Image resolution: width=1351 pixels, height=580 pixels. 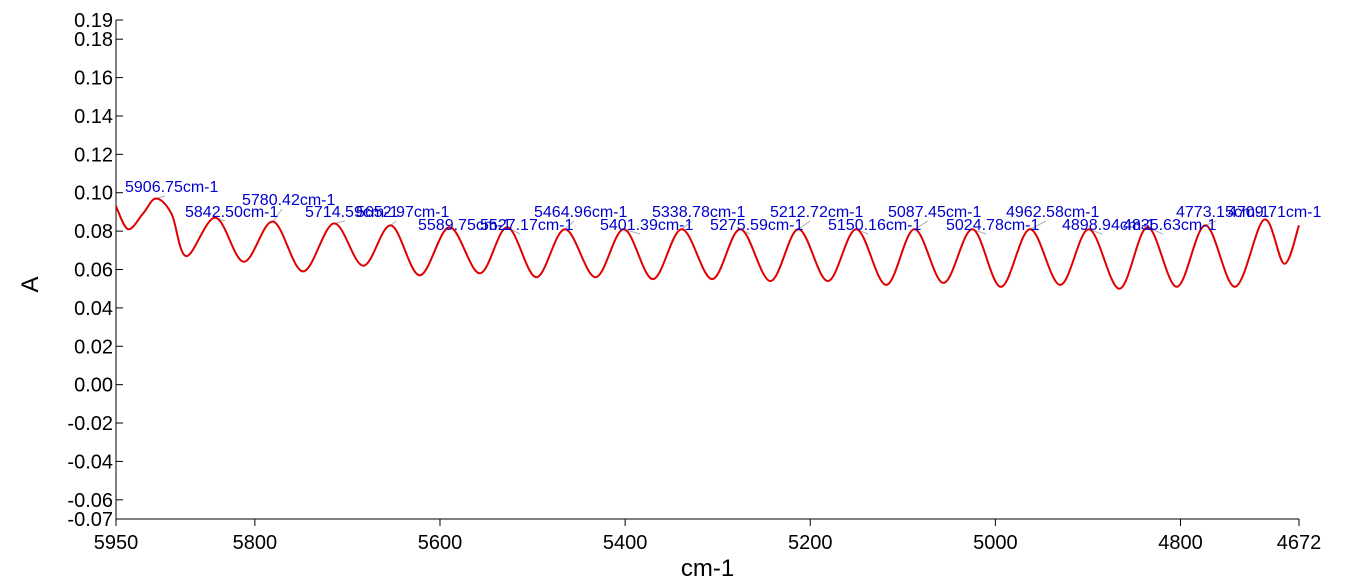 What do you see at coordinates (90, 424) in the screenshot?
I see `y-tick-label: -0.02` at bounding box center [90, 424].